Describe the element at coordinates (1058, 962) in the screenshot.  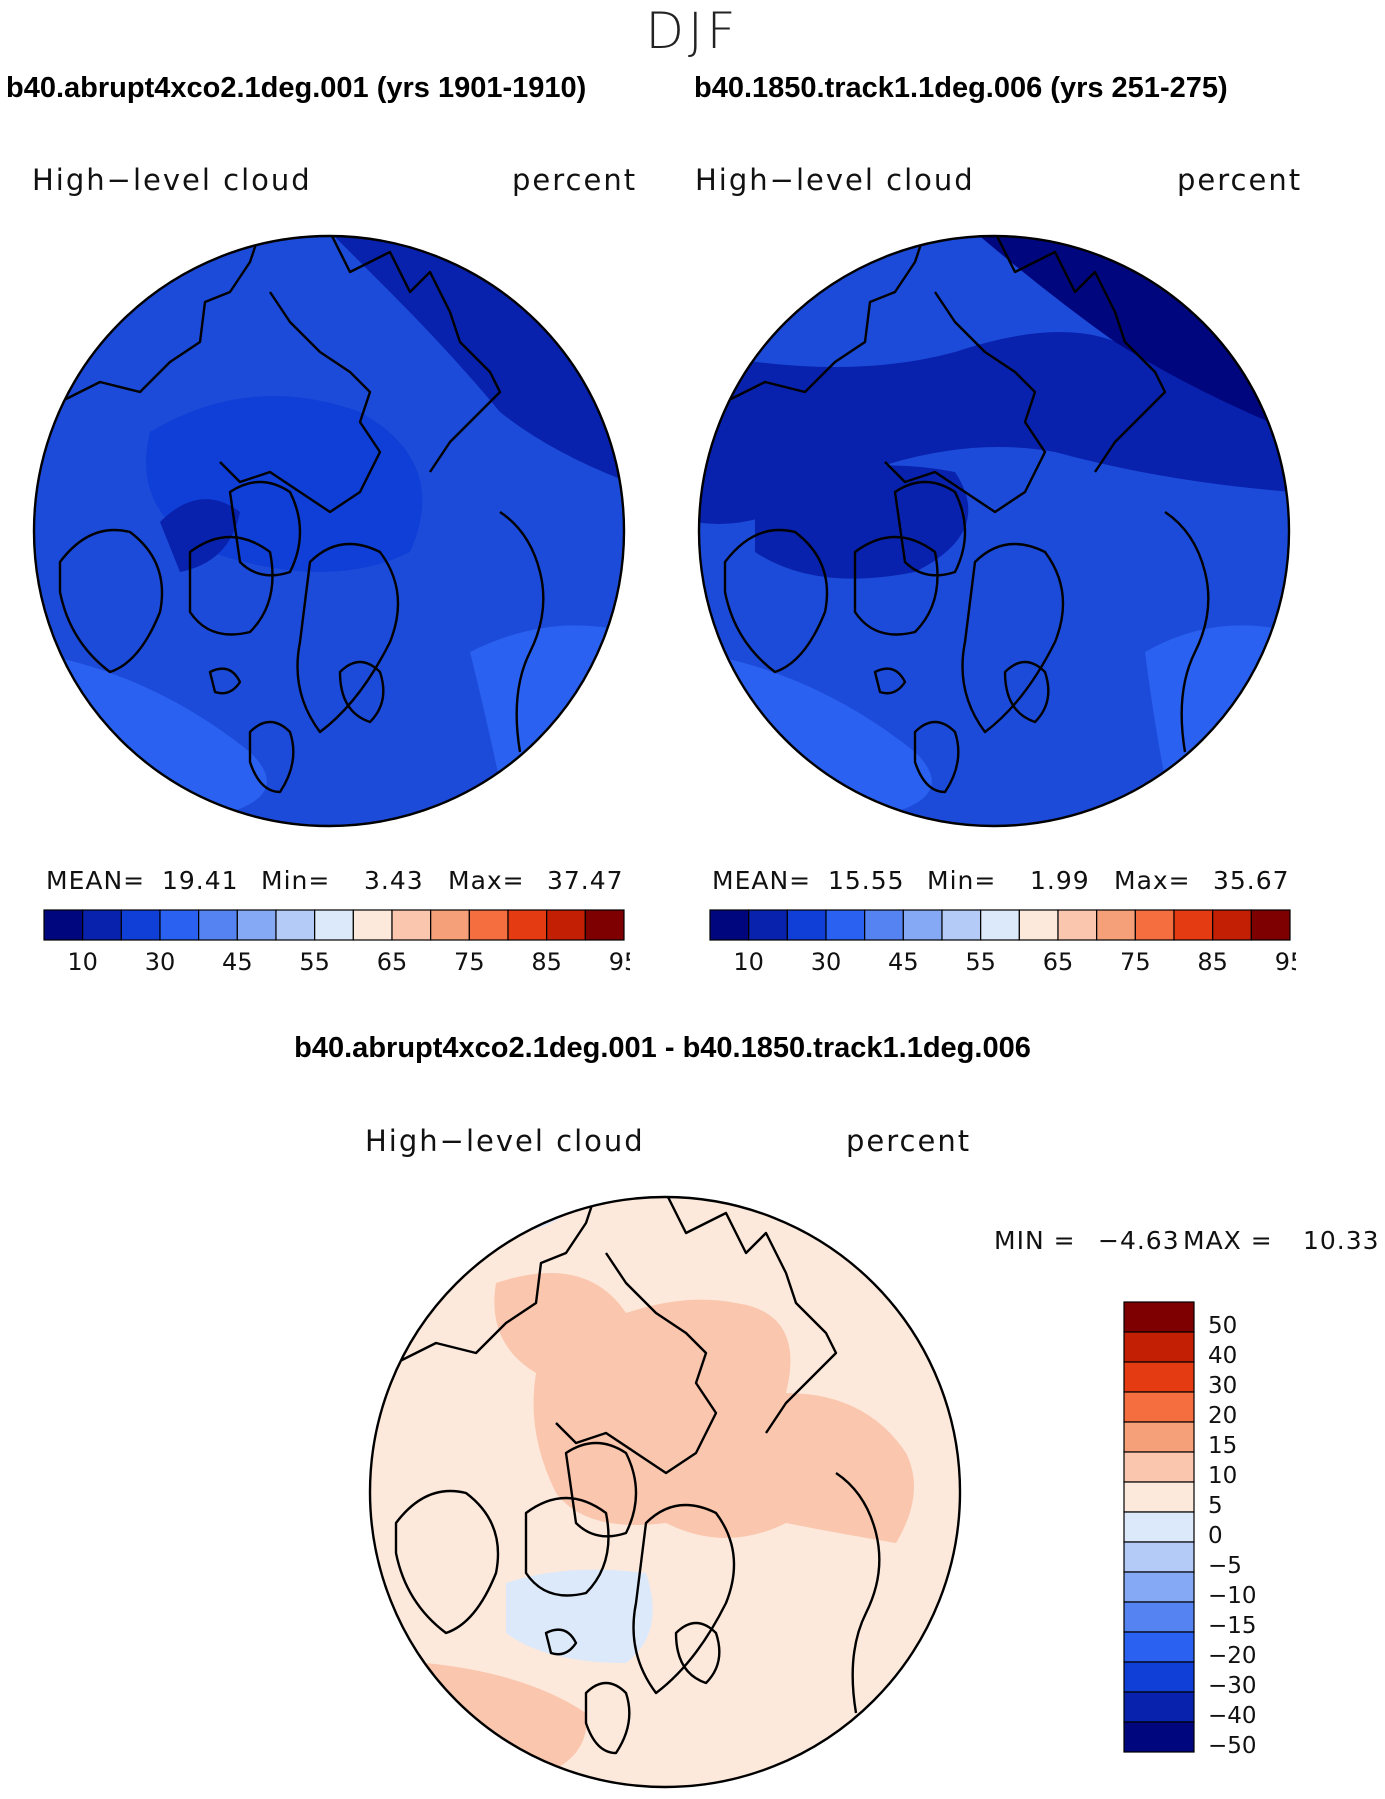
I see `colorbar-tick-label: 65` at that location.